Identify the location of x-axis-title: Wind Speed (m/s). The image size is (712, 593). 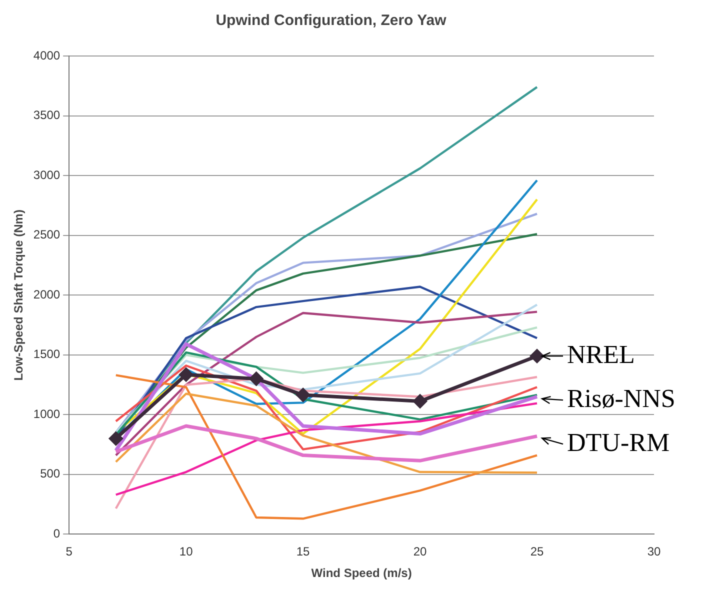
(361, 573).